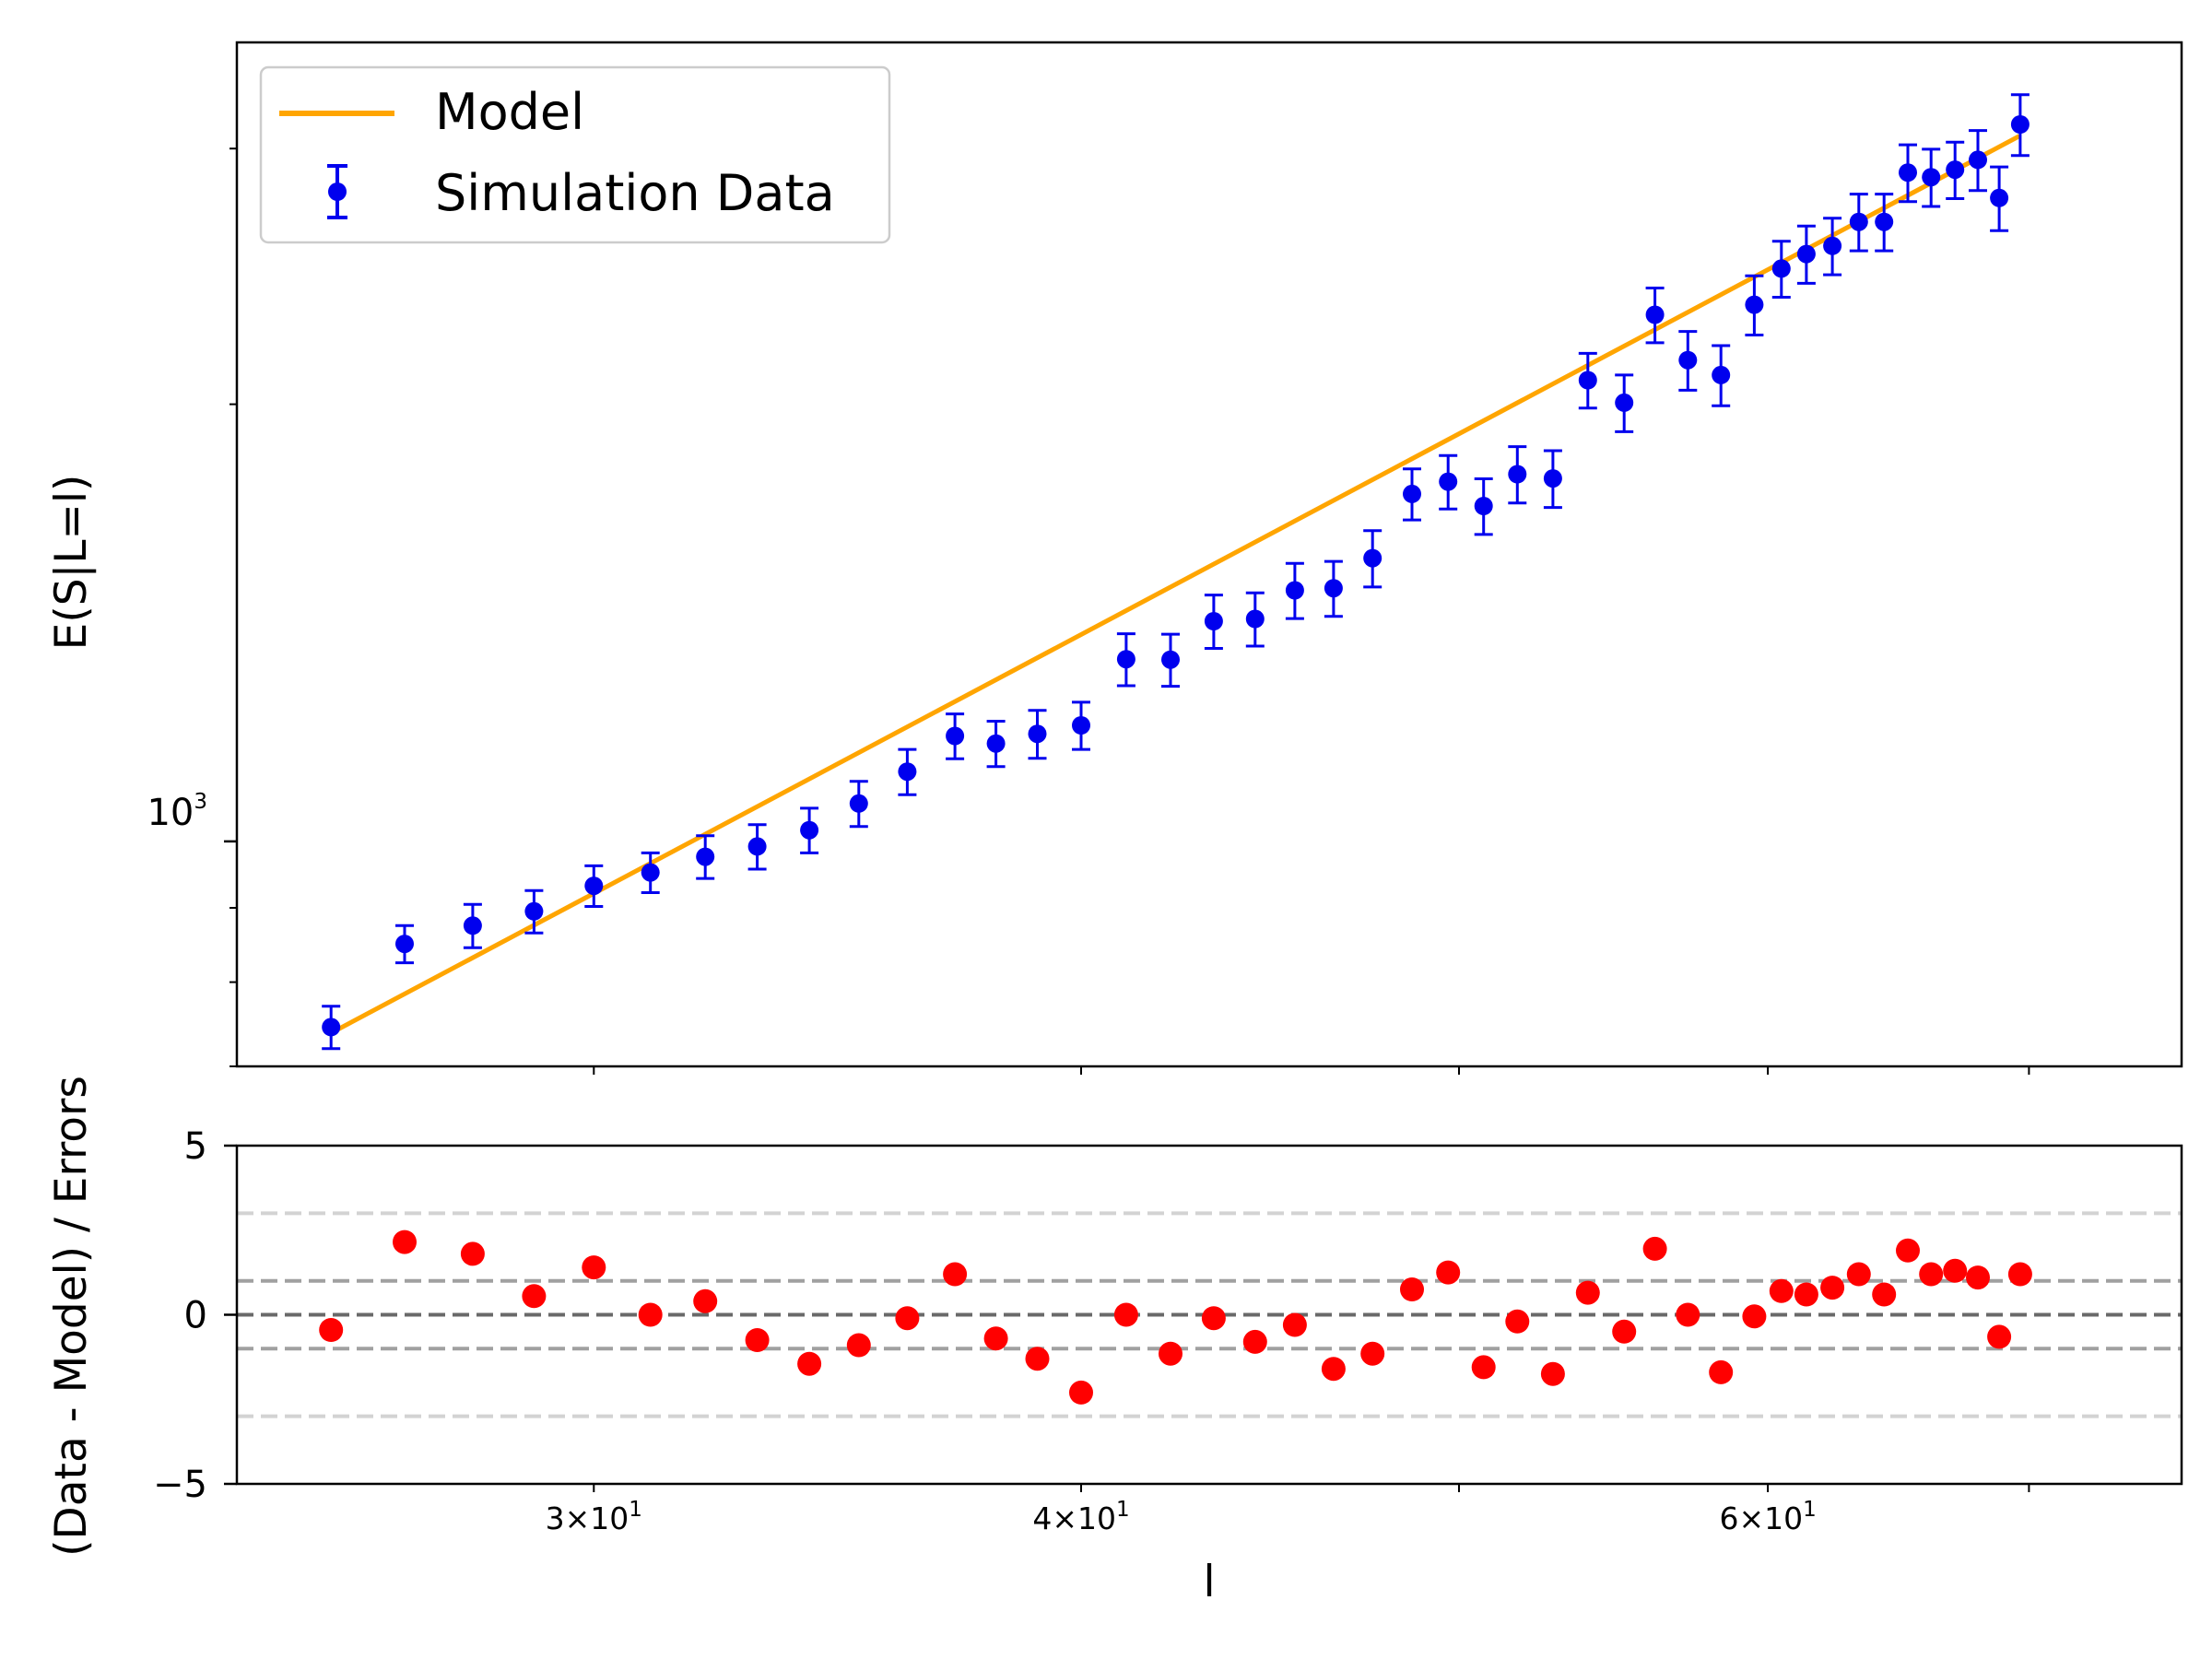 The image size is (2212, 1659). What do you see at coordinates (1767, 1517) in the screenshot?
I see `bottom-x-tick-label: 6×101` at bounding box center [1767, 1517].